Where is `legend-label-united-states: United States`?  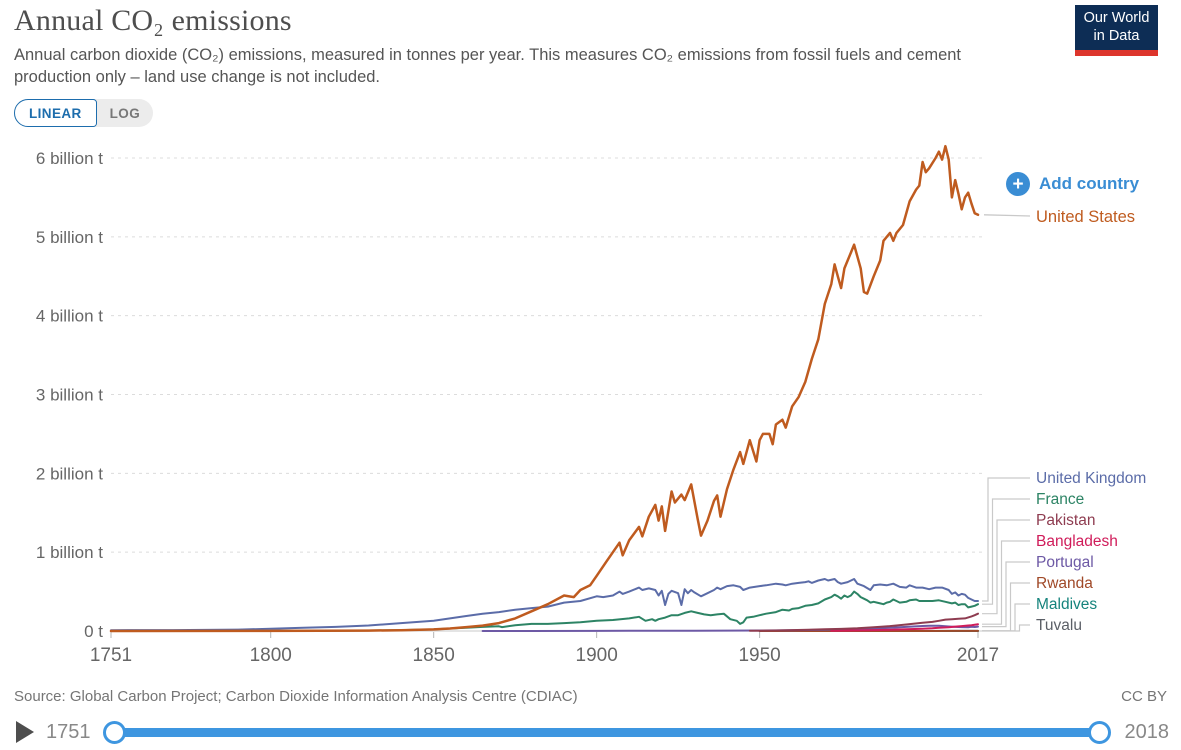 legend-label-united-states: United States is located at coordinates (1085, 217).